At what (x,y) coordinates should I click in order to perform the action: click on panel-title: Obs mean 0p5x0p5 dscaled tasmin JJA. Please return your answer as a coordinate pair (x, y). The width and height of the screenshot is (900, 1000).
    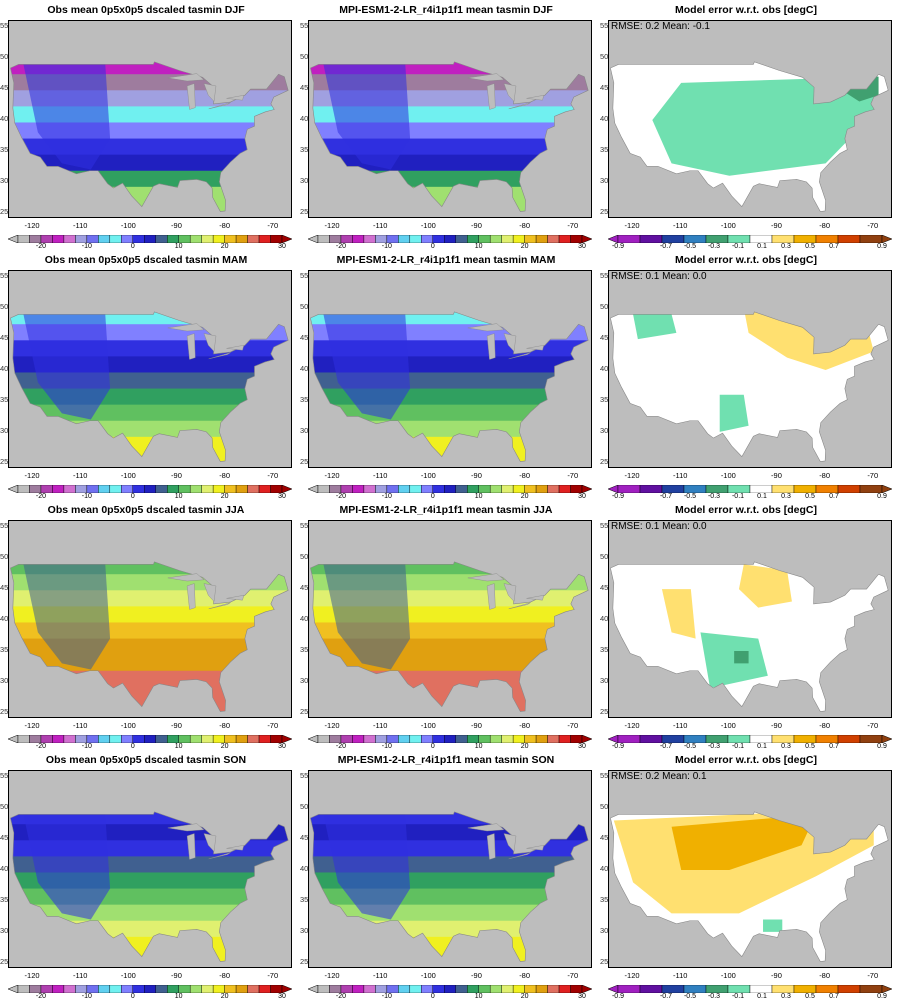
    Looking at the image, I should click on (146, 510).